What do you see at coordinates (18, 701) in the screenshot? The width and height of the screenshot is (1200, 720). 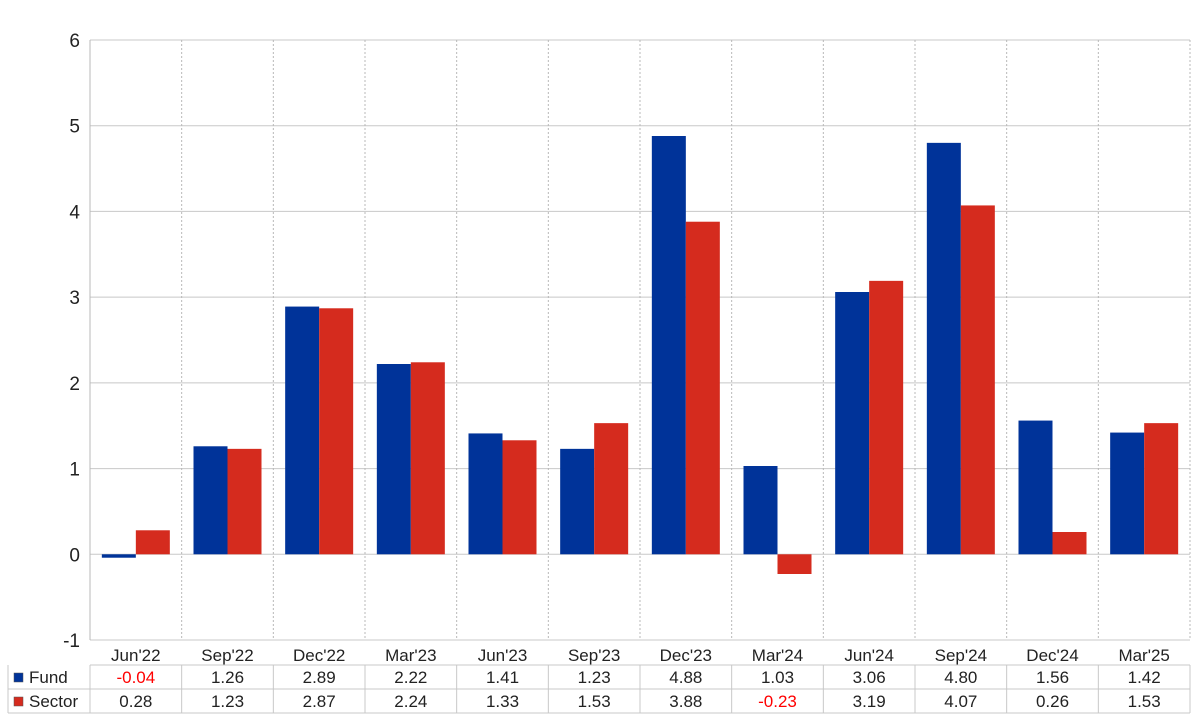 I see `legend-swatch-sector` at bounding box center [18, 701].